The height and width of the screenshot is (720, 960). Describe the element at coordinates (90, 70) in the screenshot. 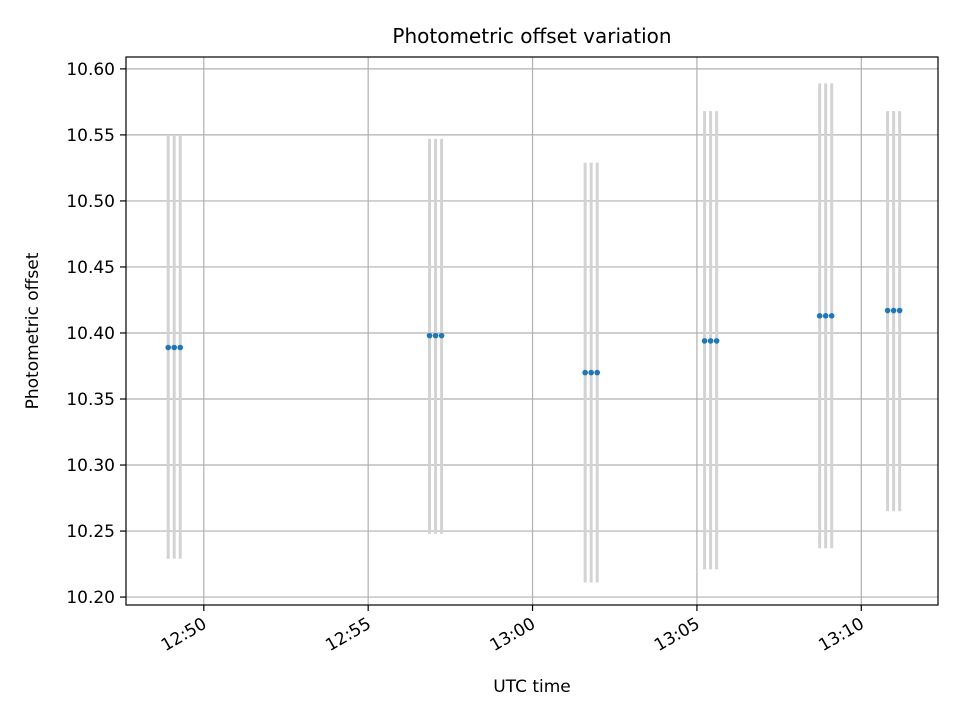

I see `y-tick-label: 10.60` at that location.